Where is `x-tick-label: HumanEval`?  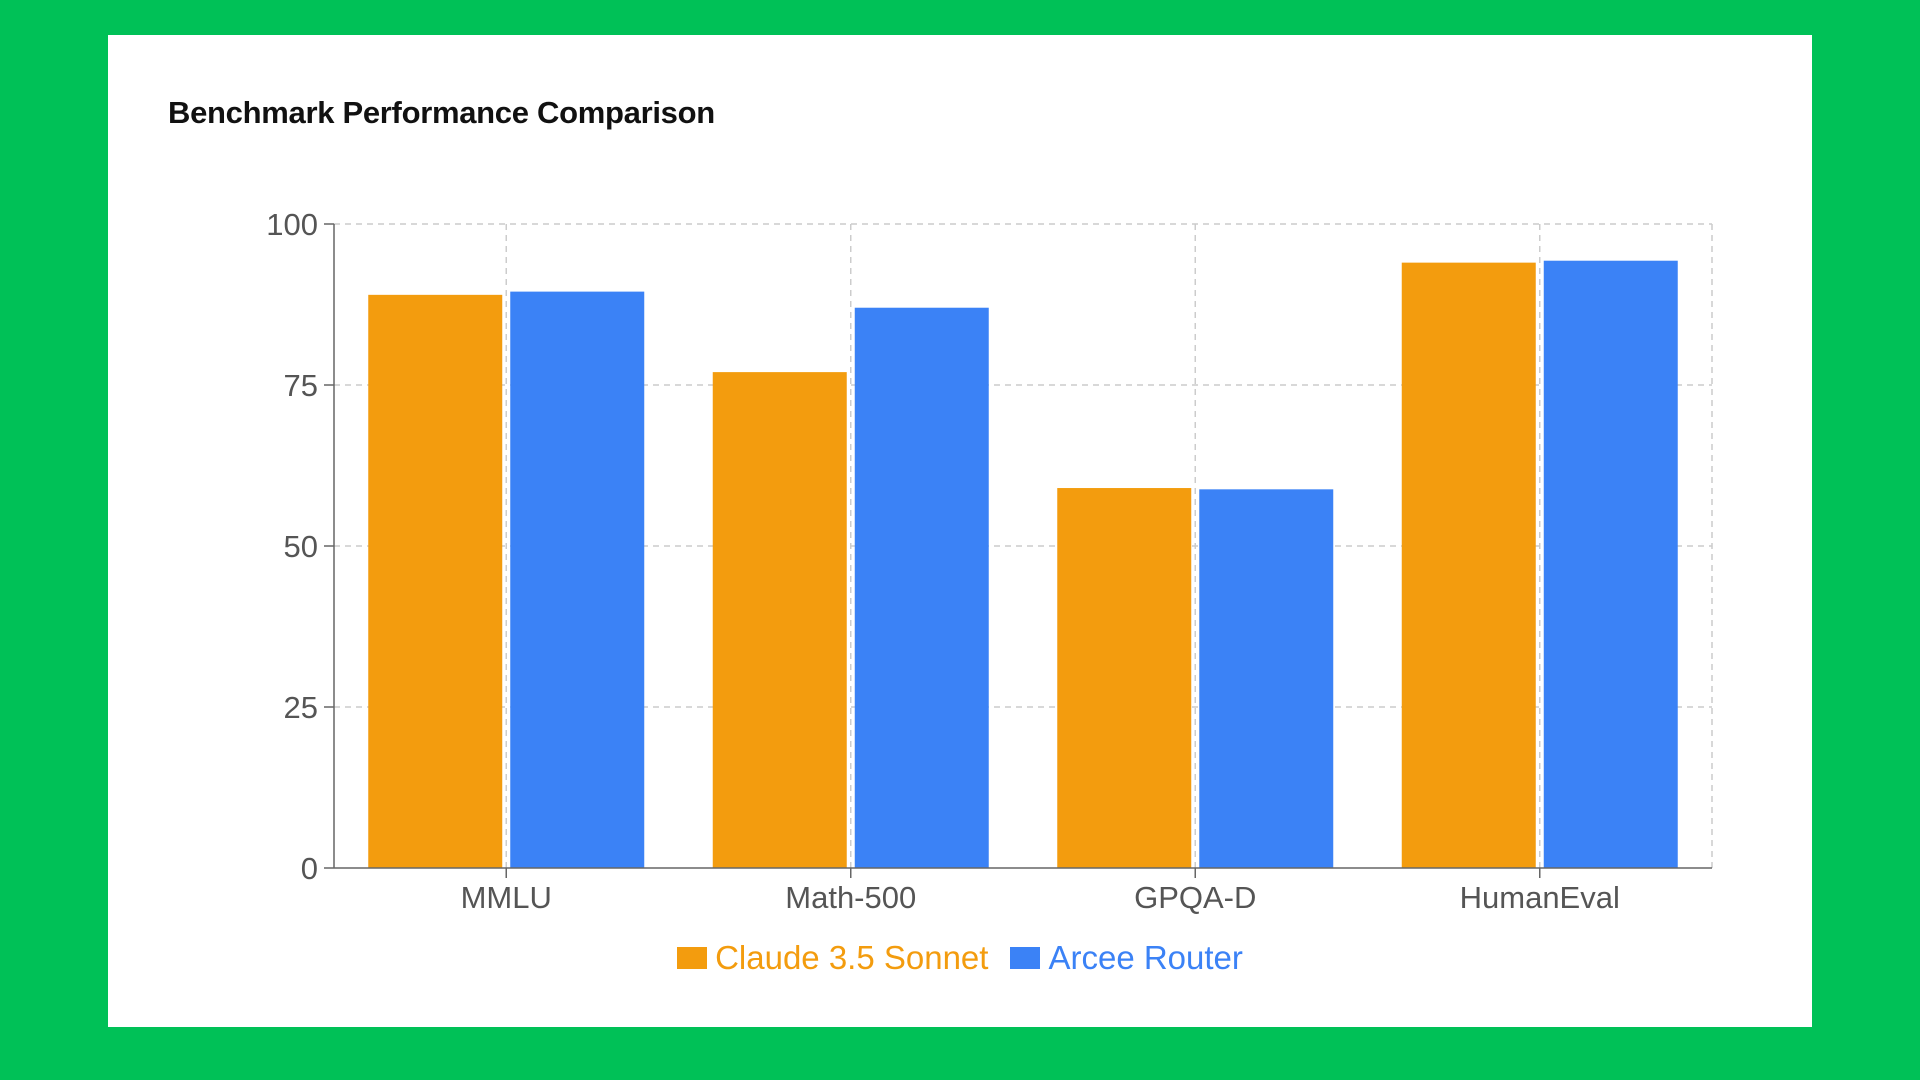
x-tick-label: HumanEval is located at coordinates (1540, 897).